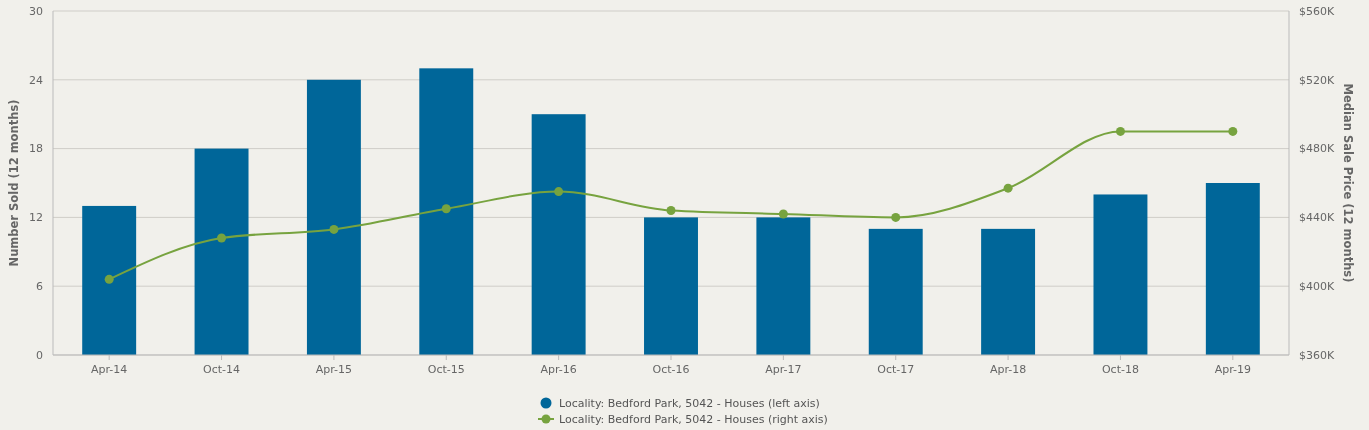 The height and width of the screenshot is (430, 1369). What do you see at coordinates (36, 80) in the screenshot?
I see `y-tick-label: 24` at bounding box center [36, 80].